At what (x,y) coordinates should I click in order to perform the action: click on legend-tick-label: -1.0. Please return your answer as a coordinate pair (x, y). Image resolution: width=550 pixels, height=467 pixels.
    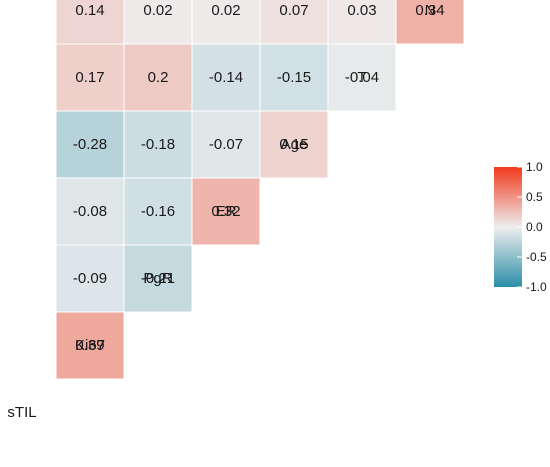
    Looking at the image, I should click on (536, 287).